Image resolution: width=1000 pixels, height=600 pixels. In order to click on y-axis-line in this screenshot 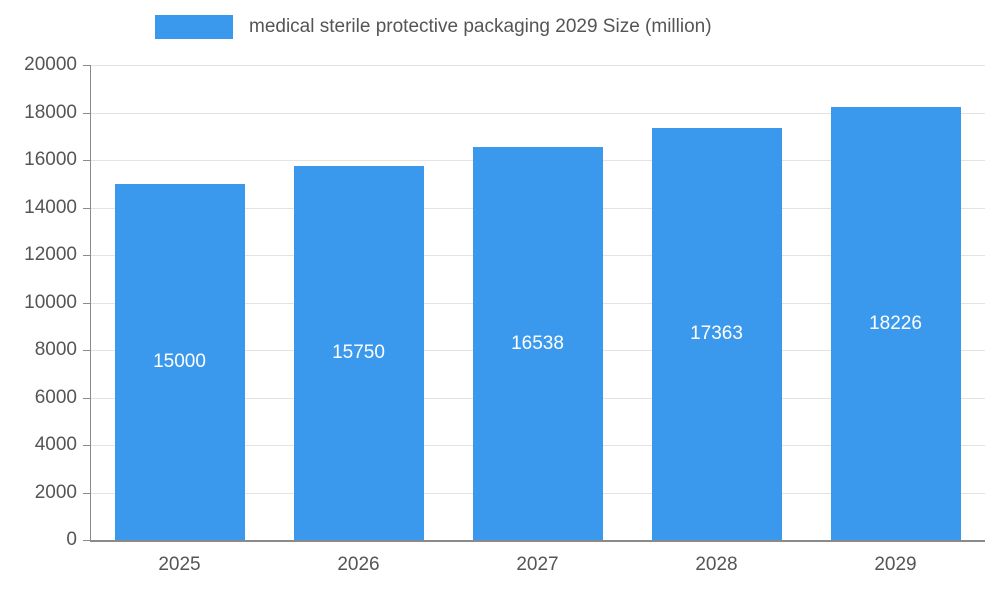, I will do `click(90, 302)`.